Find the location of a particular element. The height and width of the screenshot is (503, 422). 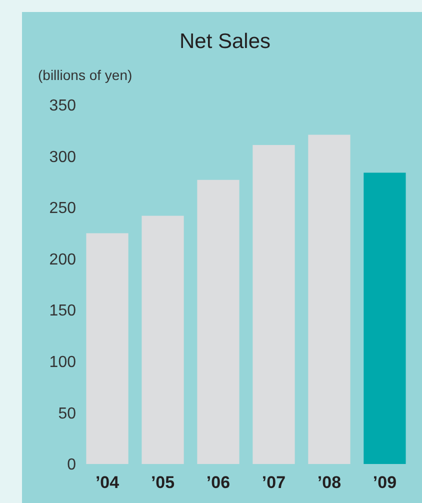

x-tick-label: ’07 is located at coordinates (274, 482).